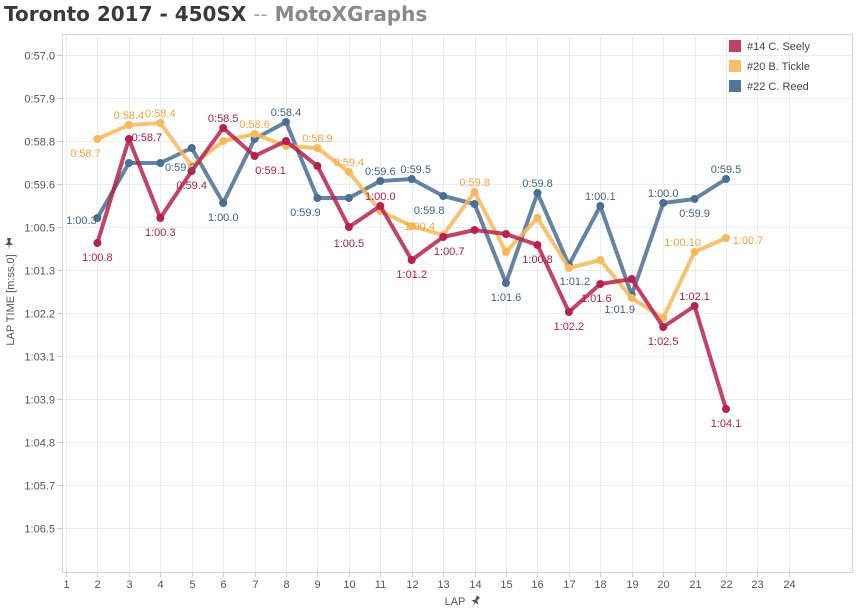  What do you see at coordinates (286, 585) in the screenshot?
I see `x-tick-label: 8` at bounding box center [286, 585].